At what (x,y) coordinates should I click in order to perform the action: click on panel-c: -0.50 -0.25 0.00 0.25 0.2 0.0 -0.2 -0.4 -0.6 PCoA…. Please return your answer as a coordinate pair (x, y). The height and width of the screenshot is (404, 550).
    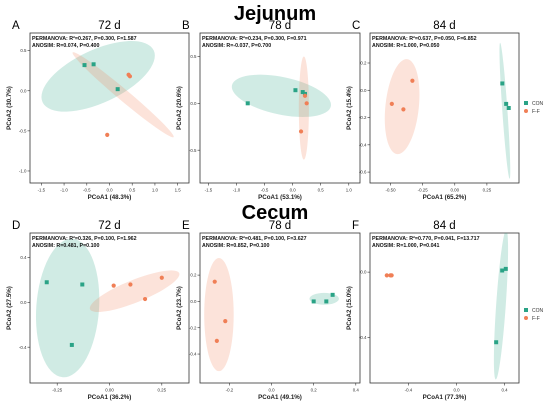
    Looking at the image, I should click on (433, 110).